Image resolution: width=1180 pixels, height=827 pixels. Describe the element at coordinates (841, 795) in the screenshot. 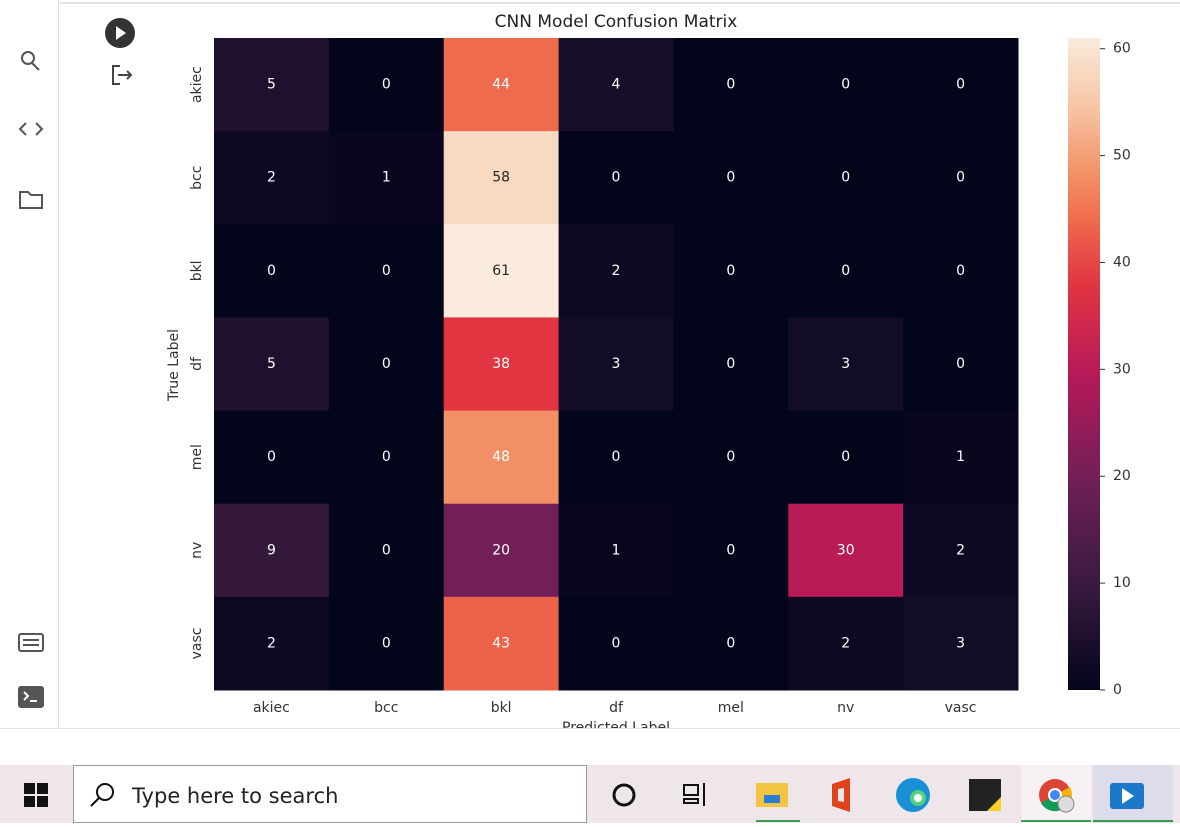

I see `office-icon` at that location.